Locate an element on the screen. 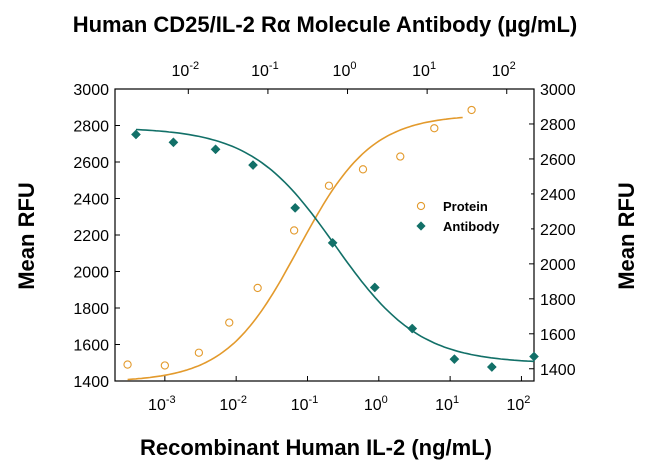 The width and height of the screenshot is (650, 468). y-left-tick-label: 1600 is located at coordinates (91, 346).